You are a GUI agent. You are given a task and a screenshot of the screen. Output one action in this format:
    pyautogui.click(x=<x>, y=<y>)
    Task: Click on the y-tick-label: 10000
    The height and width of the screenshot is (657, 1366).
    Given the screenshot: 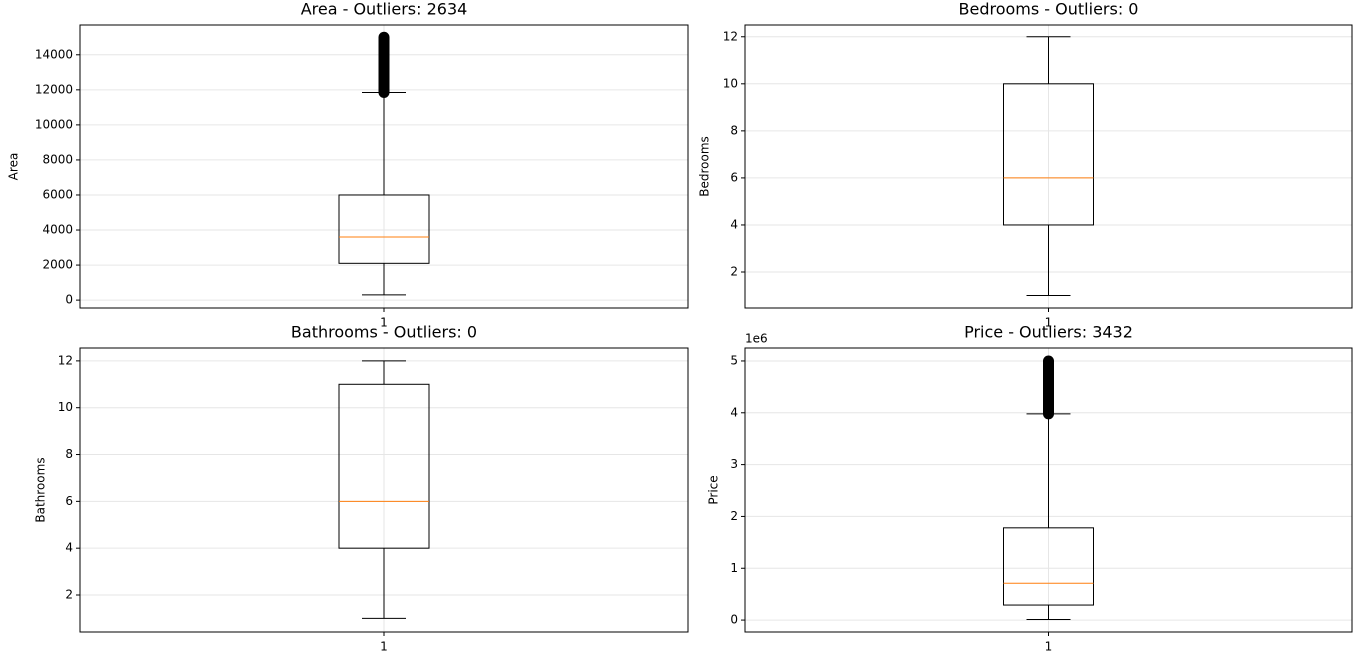 What is the action you would take?
    pyautogui.click(x=54, y=124)
    